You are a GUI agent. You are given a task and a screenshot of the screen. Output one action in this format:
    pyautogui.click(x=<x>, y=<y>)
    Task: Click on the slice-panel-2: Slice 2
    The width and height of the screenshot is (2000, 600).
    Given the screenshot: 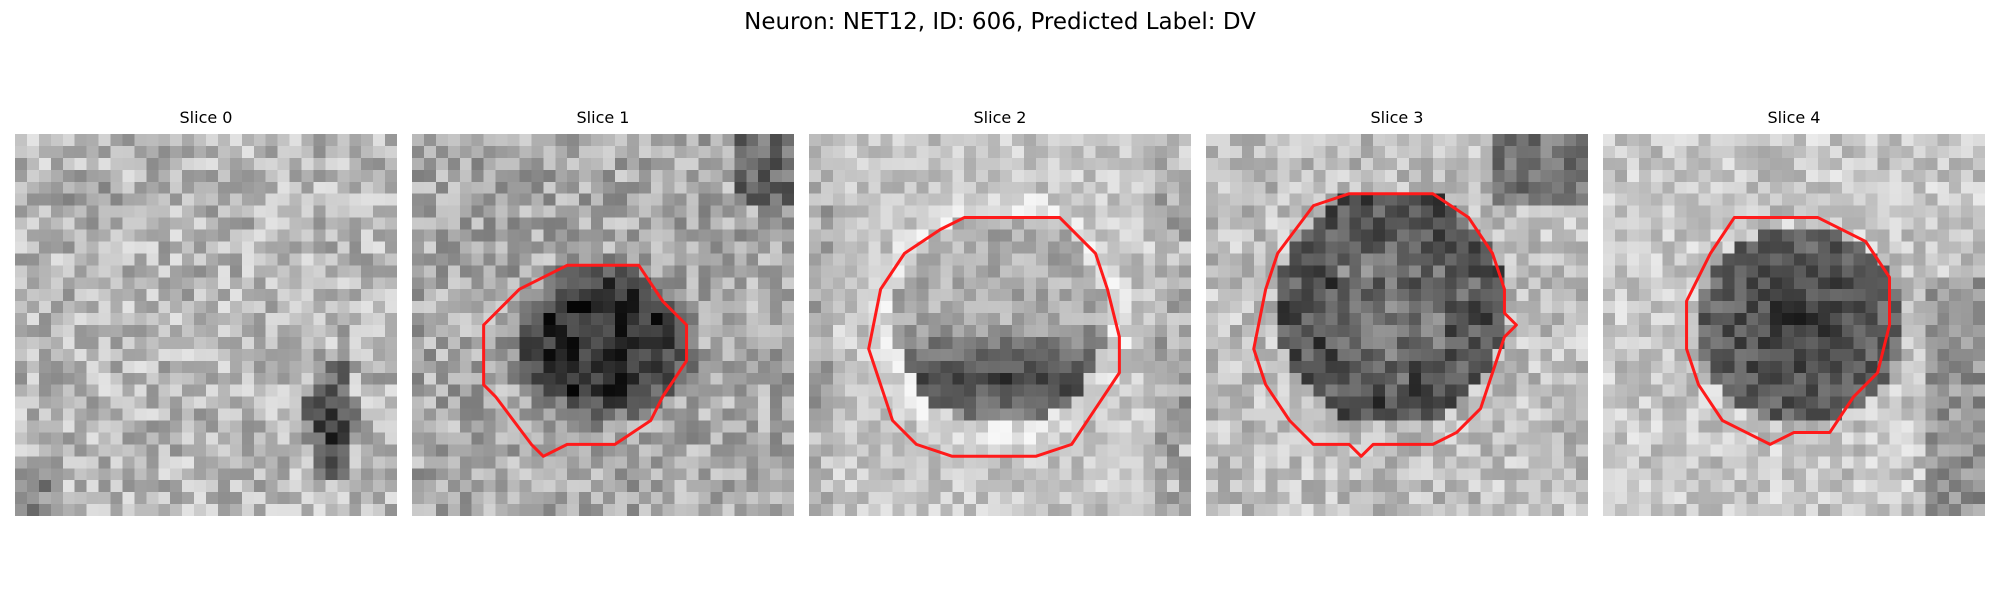 What is the action you would take?
    pyautogui.click(x=1000, y=312)
    